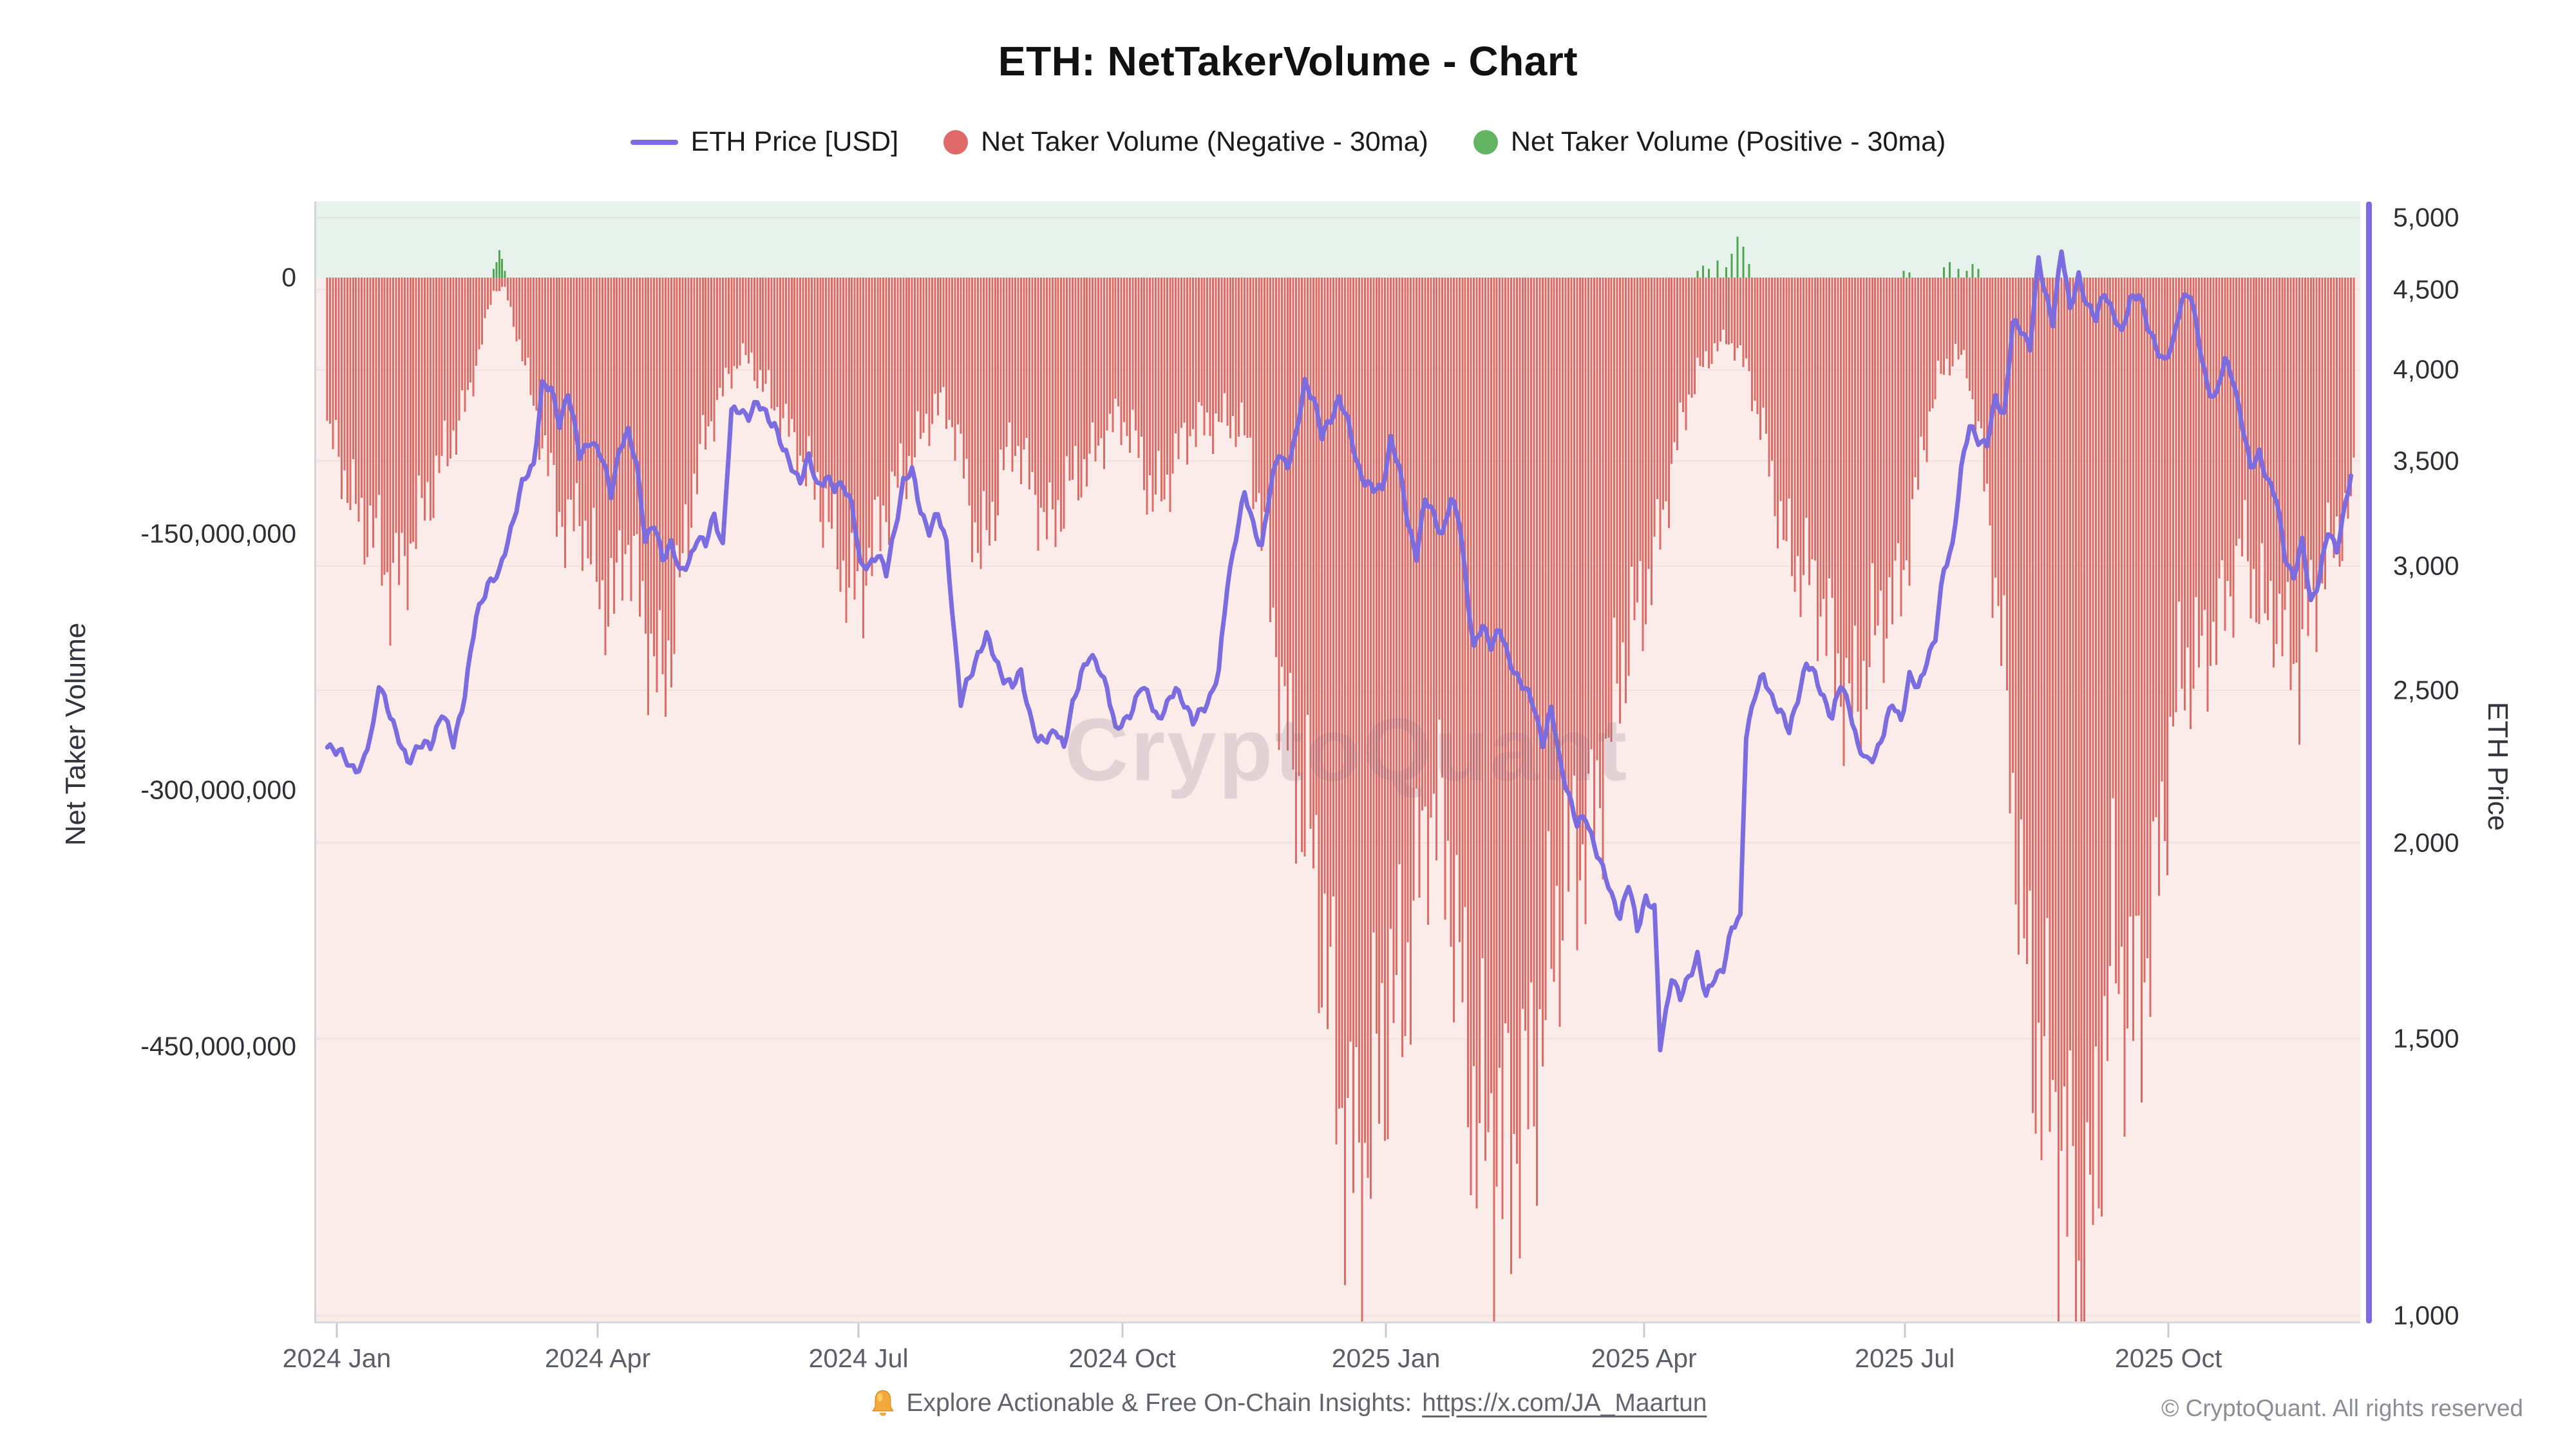  What do you see at coordinates (882, 1403) in the screenshot?
I see `bell-icon` at bounding box center [882, 1403].